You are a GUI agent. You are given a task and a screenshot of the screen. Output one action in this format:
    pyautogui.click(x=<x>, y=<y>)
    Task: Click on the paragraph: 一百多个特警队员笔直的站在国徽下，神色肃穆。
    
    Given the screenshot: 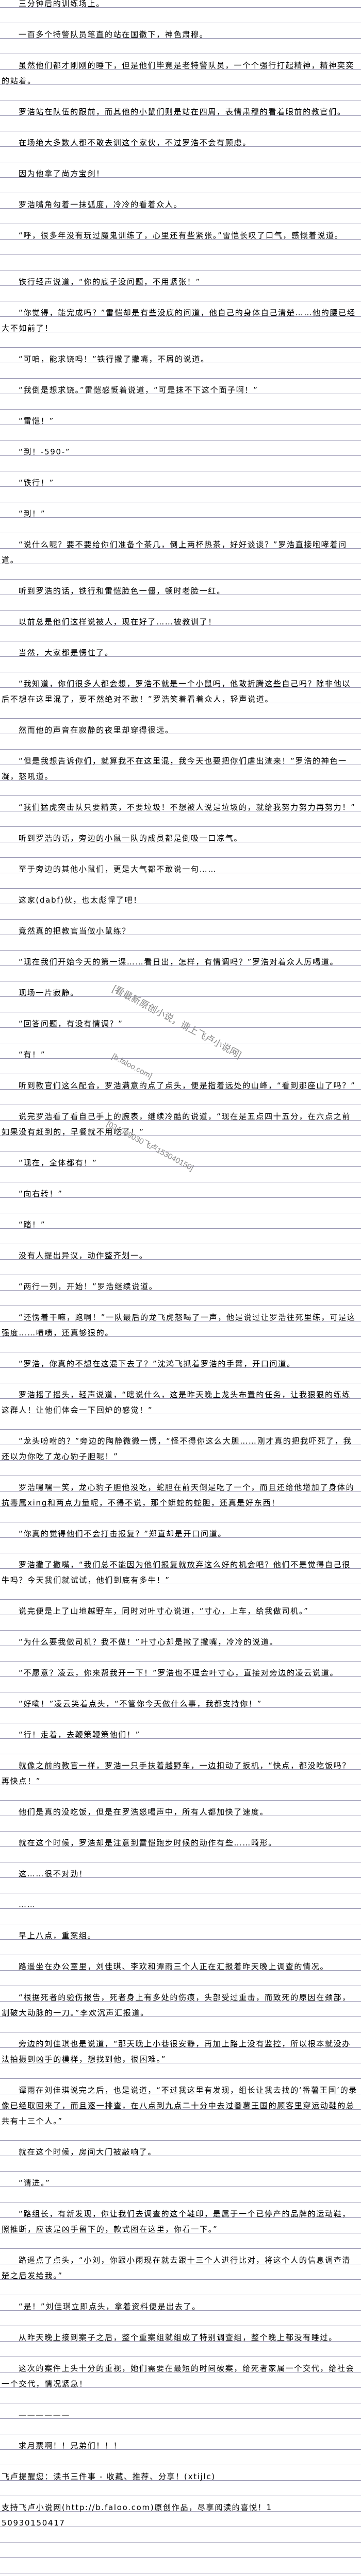 What is the action you would take?
    pyautogui.click(x=113, y=35)
    